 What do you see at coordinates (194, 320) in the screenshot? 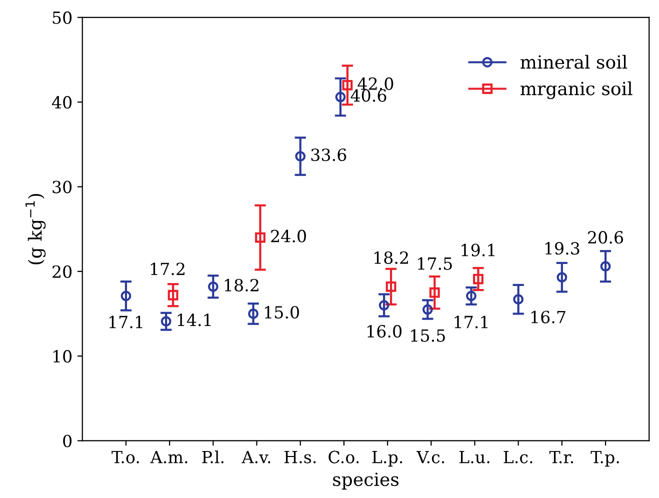
I see `data-label: 14.1` at bounding box center [194, 320].